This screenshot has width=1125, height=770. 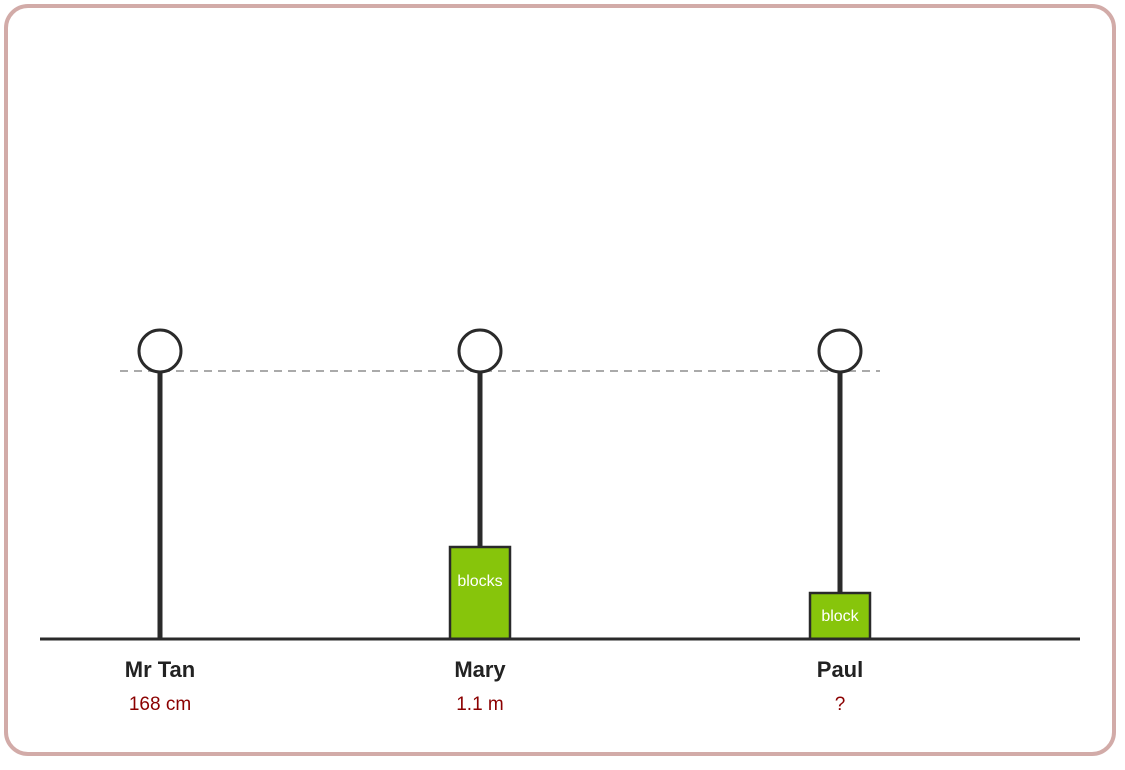 What do you see at coordinates (840, 704) in the screenshot?
I see `person-height: ?` at bounding box center [840, 704].